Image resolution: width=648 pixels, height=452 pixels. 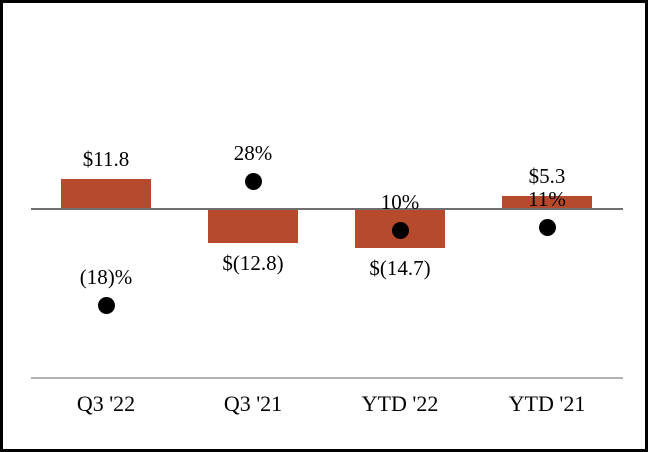 I want to click on category-label-ytd-22: YTD '22, so click(x=400, y=403).